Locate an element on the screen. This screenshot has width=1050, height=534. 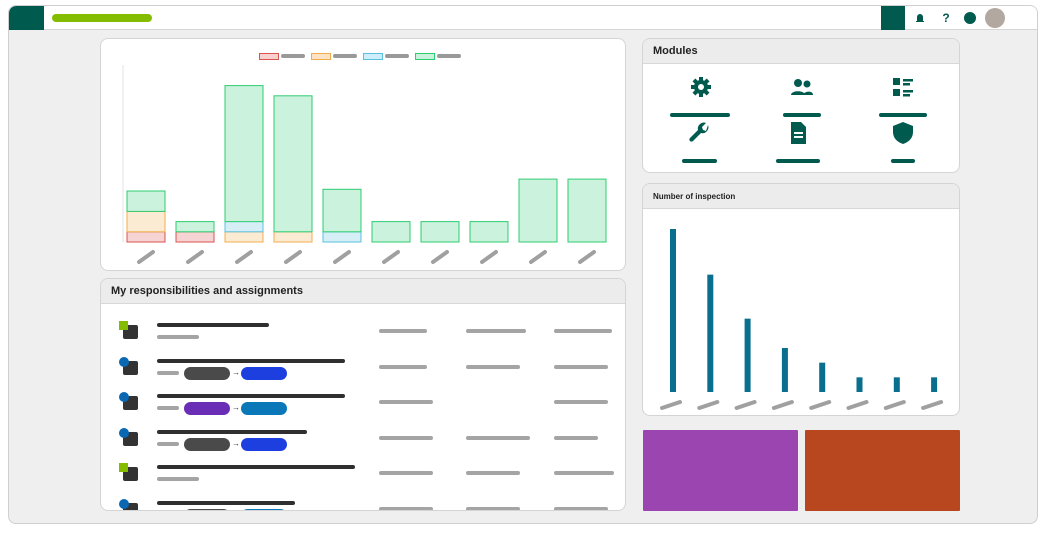
module-users is located at coordinates (802, 100).